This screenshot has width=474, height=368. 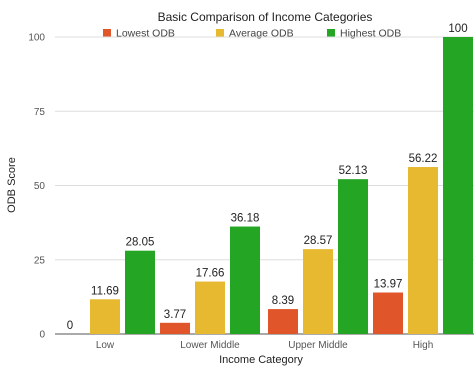 I want to click on data-label-lowest-odb-upper-middle: 8.39, so click(x=283, y=301).